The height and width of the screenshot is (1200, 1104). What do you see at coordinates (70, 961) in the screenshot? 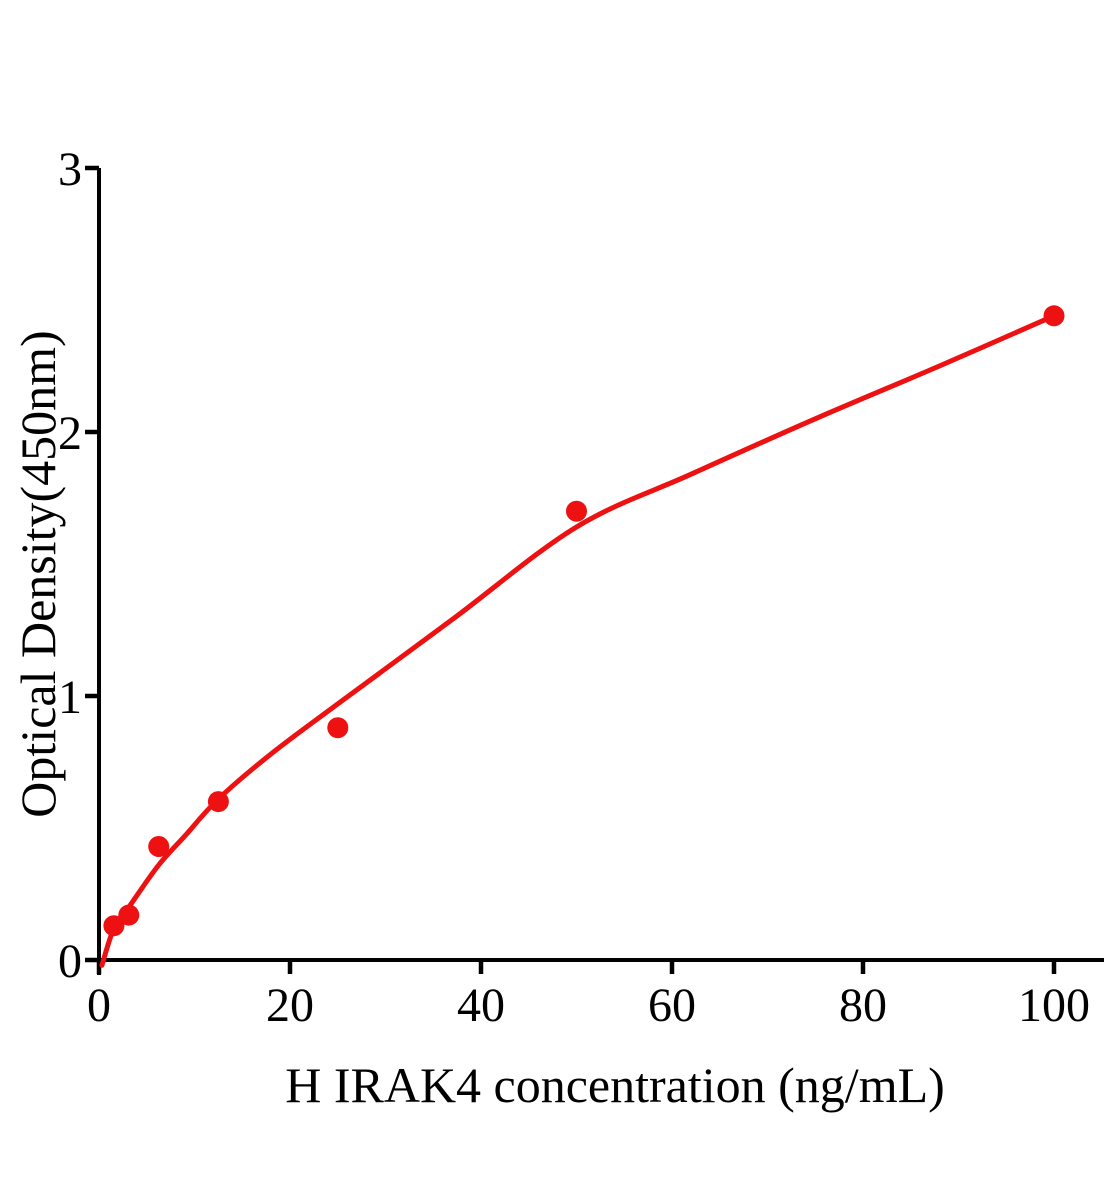
I see `y-tick-label: 0` at bounding box center [70, 961].